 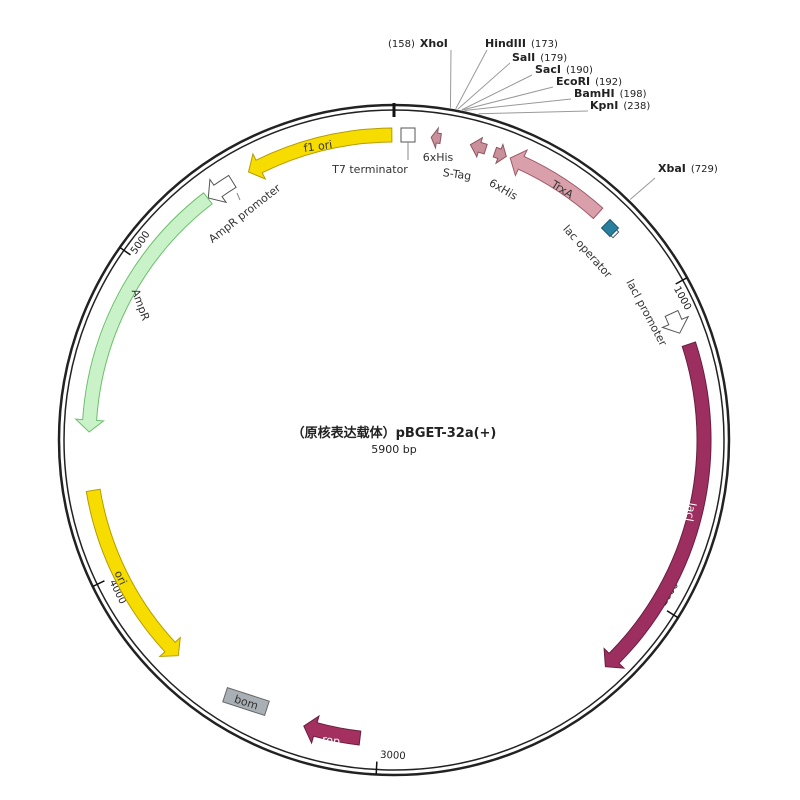 I want to click on scale-label: 1000, so click(x=682, y=299).